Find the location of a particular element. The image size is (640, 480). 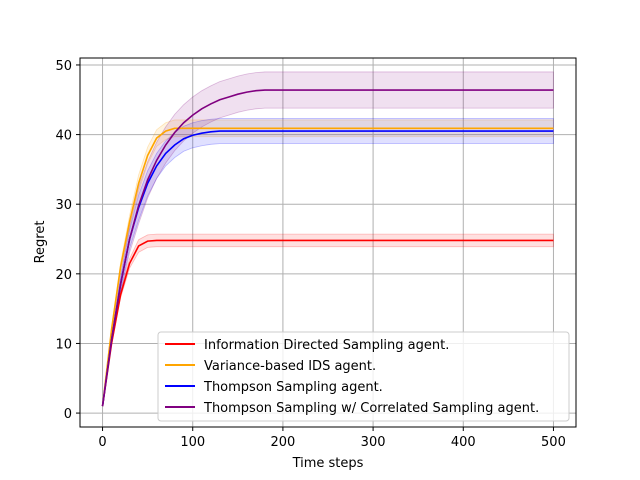

y-axis-label: Regret is located at coordinates (40, 242).